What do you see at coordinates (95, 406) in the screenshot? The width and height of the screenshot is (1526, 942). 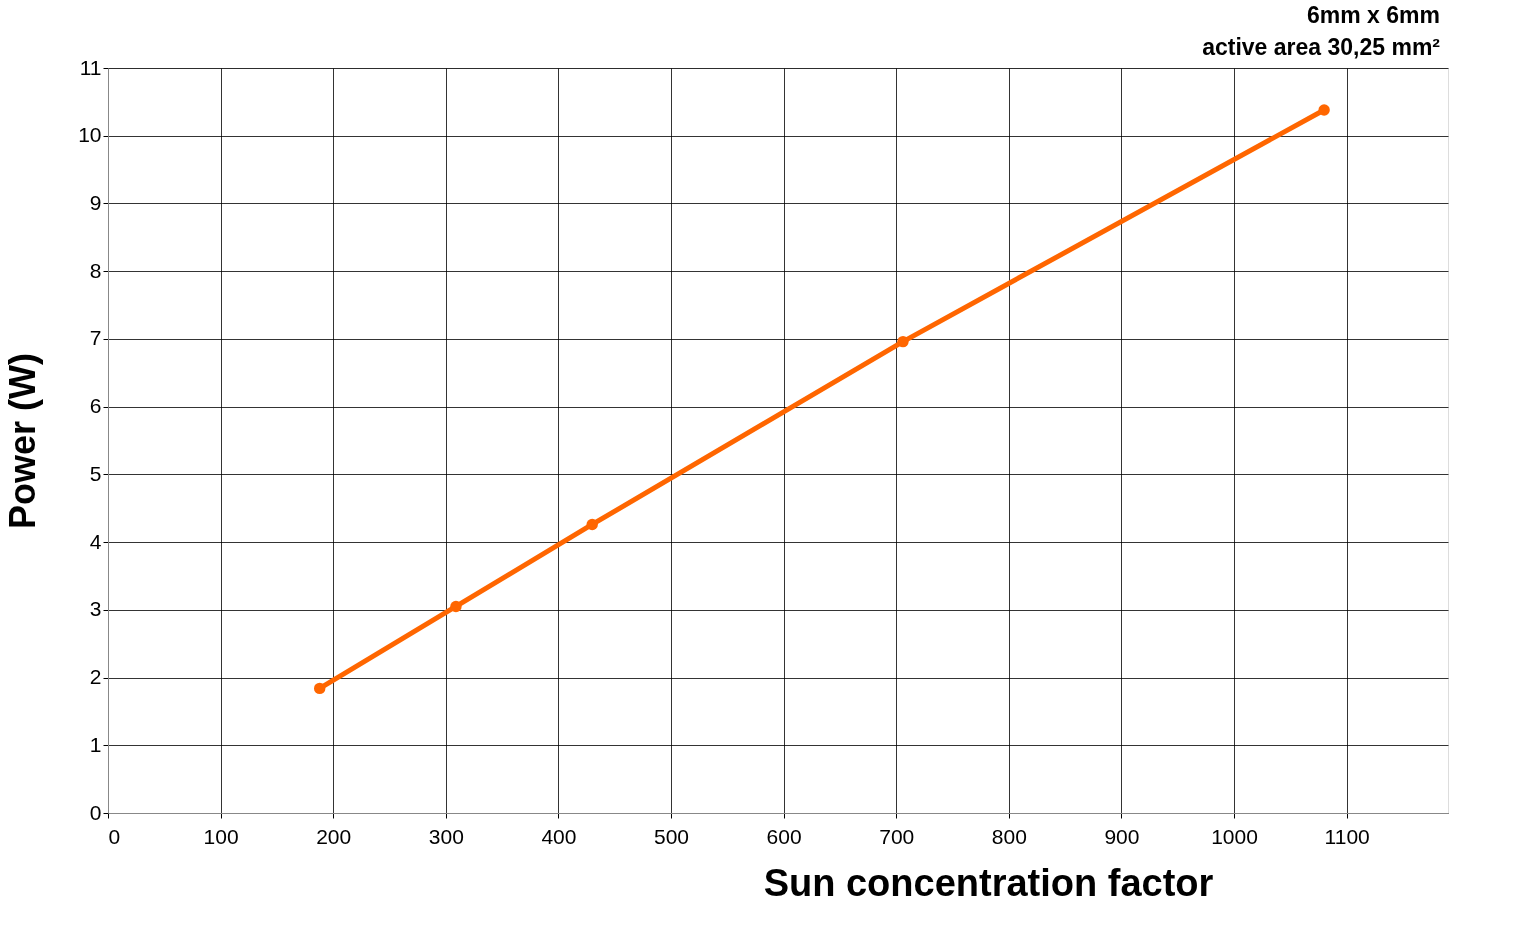 I see `y-tick-label: 6` at bounding box center [95, 406].